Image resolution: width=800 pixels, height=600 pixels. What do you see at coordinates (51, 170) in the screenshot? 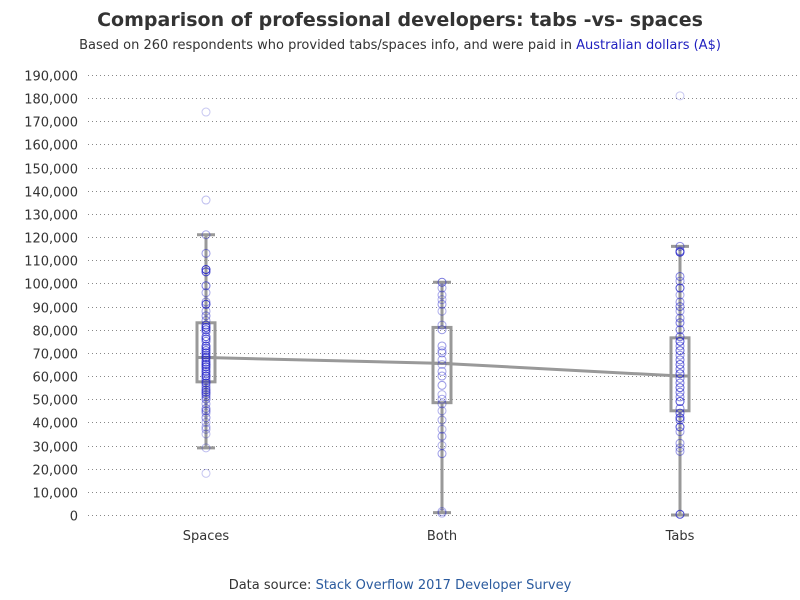
I see `y-tick-label: 150,000` at bounding box center [51, 170].